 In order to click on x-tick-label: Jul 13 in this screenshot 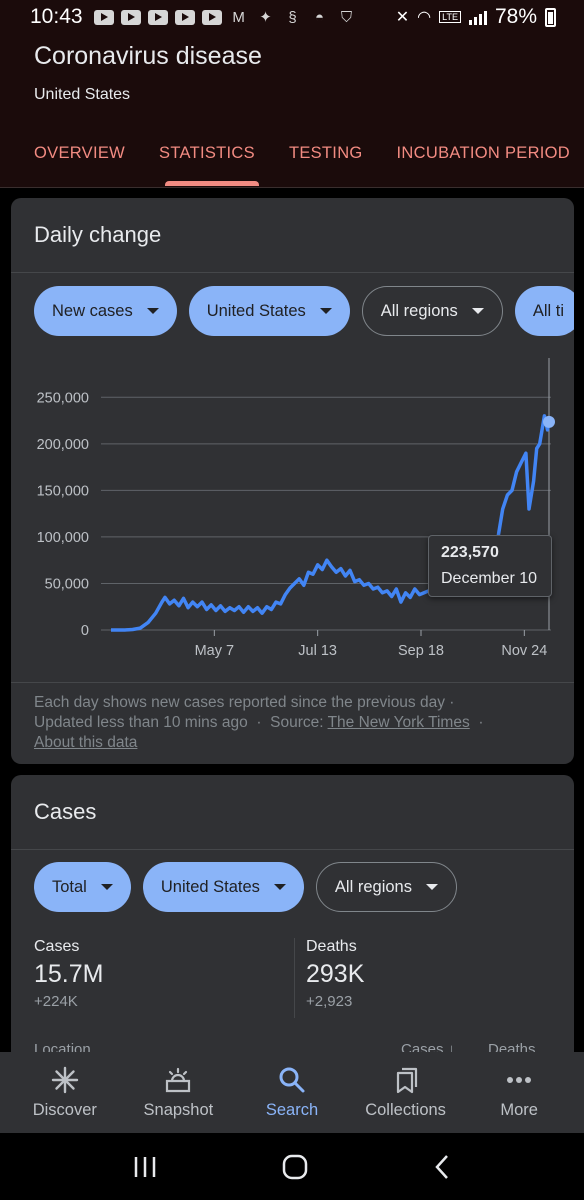, I will do `click(317, 651)`.